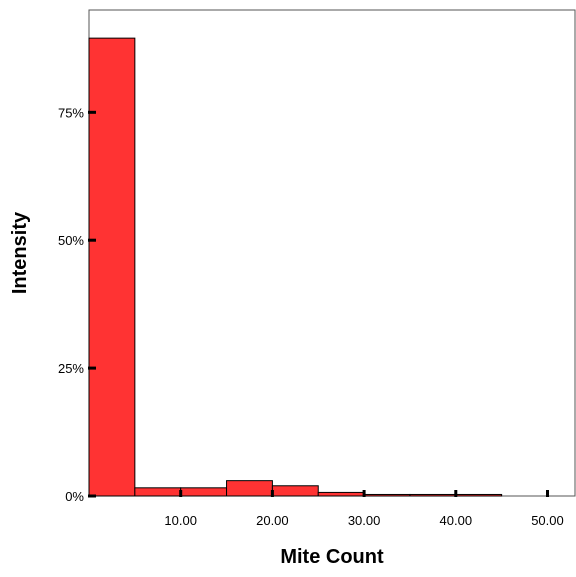 Image resolution: width=576 pixels, height=577 pixels. I want to click on x-tick-label: 10.00, so click(180, 520).